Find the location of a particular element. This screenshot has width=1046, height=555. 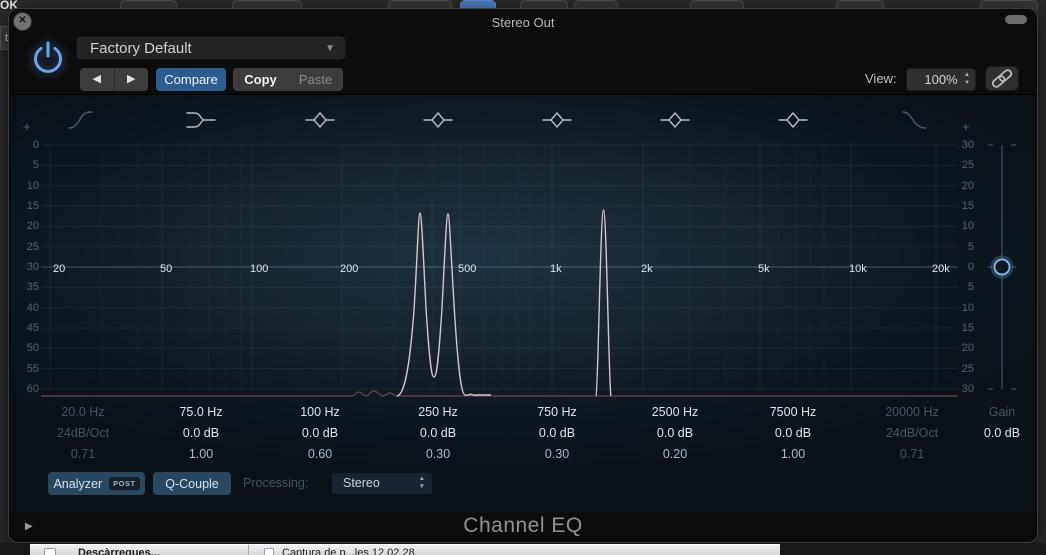

gain-knob is located at coordinates (1002, 267).